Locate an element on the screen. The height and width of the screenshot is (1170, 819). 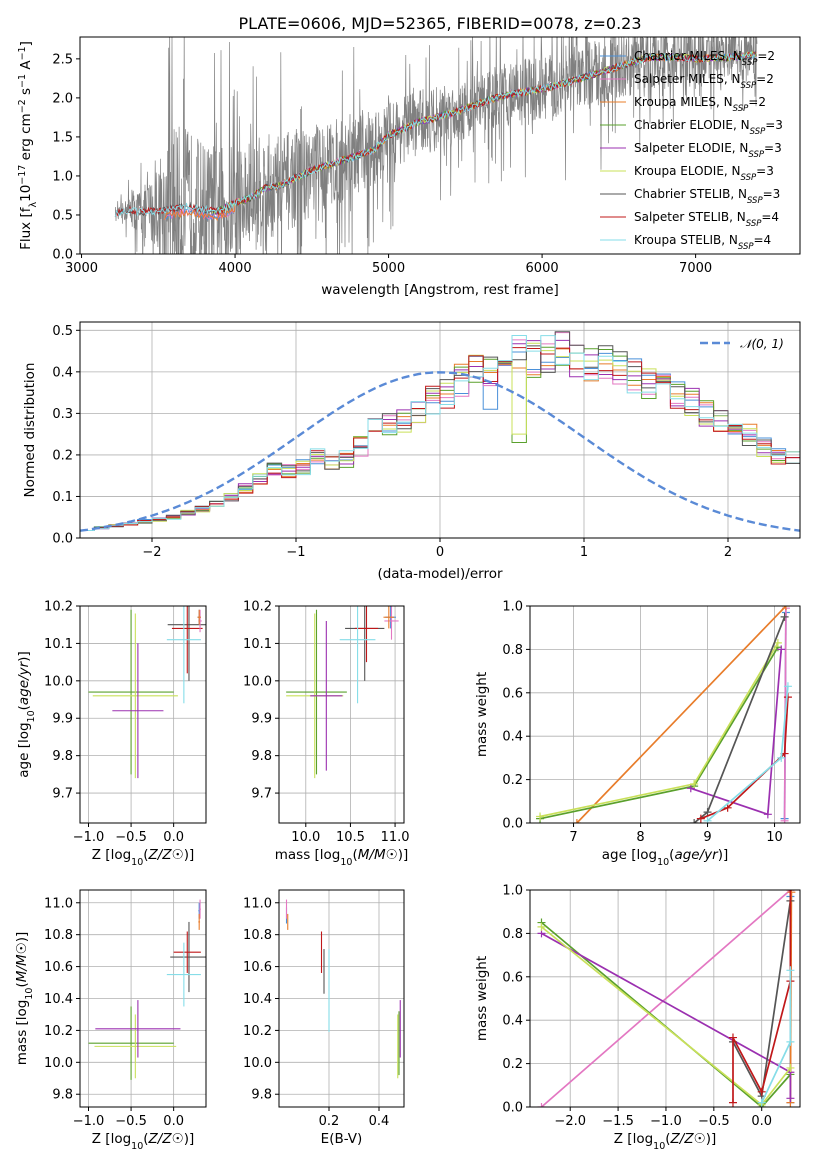
errorbar-kroupa-stelib is located at coordinates (357, 655).